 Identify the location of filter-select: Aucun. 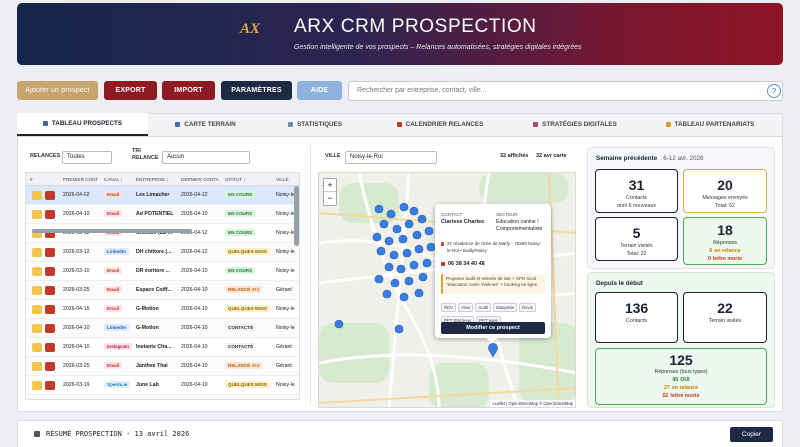
(206, 157).